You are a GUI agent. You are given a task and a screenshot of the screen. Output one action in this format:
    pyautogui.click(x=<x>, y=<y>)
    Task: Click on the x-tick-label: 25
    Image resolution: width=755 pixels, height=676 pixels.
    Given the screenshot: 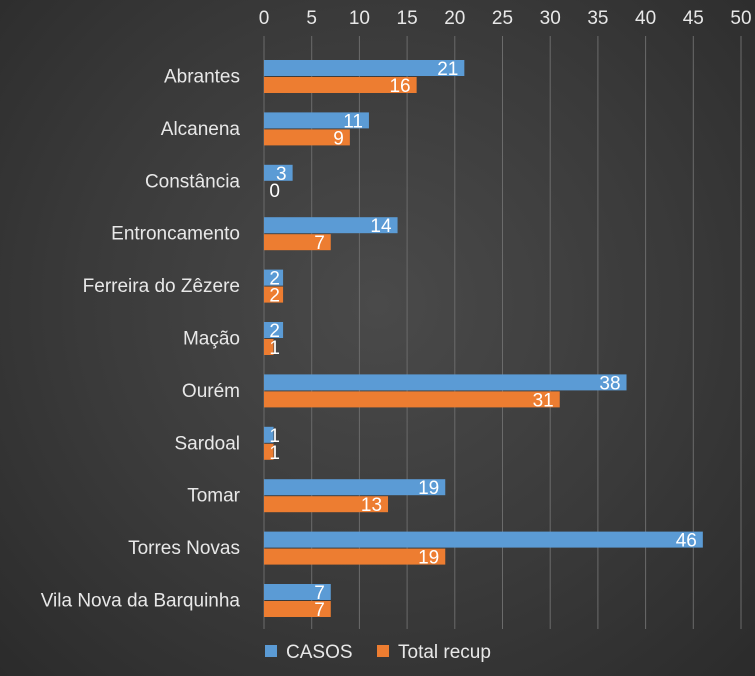 What is the action you would take?
    pyautogui.click(x=502, y=18)
    